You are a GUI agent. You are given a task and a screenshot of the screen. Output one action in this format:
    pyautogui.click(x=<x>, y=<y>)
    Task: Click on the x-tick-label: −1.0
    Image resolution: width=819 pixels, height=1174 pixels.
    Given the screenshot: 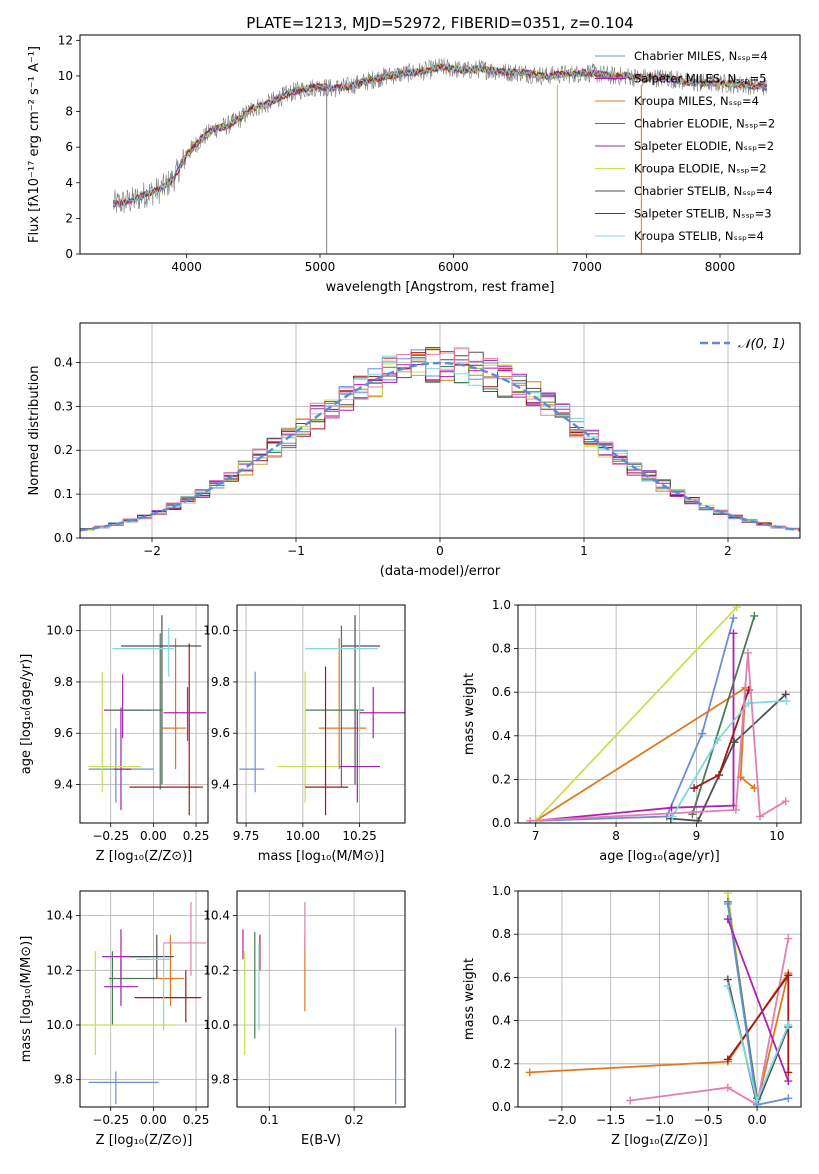 What is the action you would take?
    pyautogui.click(x=659, y=1120)
    